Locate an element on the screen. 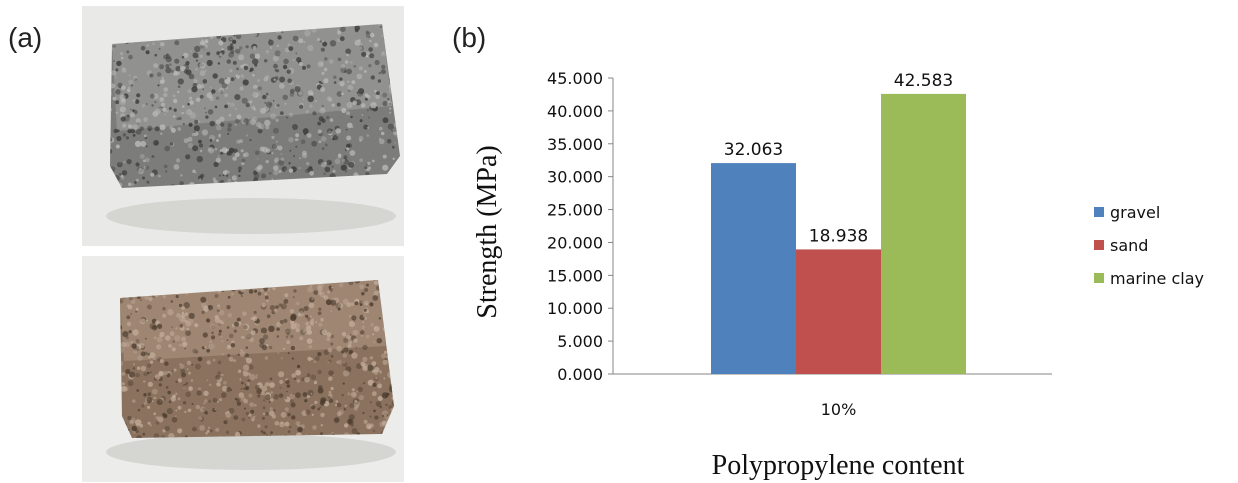  panel-label-b: (b) is located at coordinates (469, 37).